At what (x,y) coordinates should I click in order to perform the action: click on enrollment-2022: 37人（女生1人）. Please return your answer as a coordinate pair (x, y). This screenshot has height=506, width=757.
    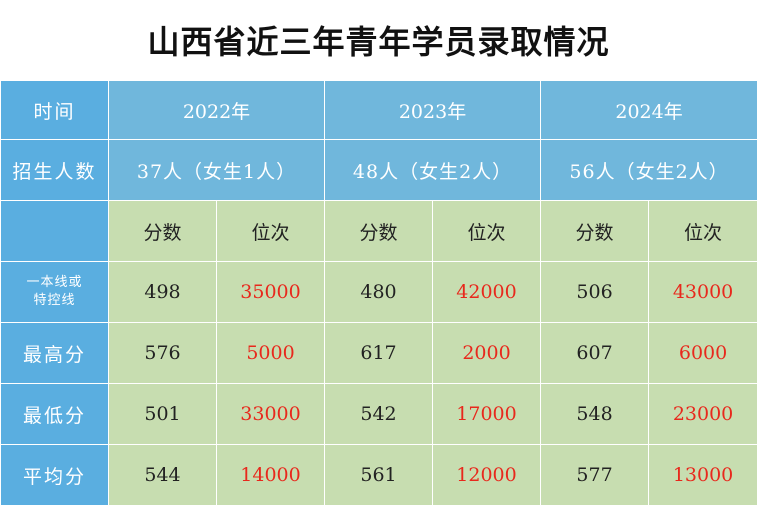
    Looking at the image, I should click on (217, 170).